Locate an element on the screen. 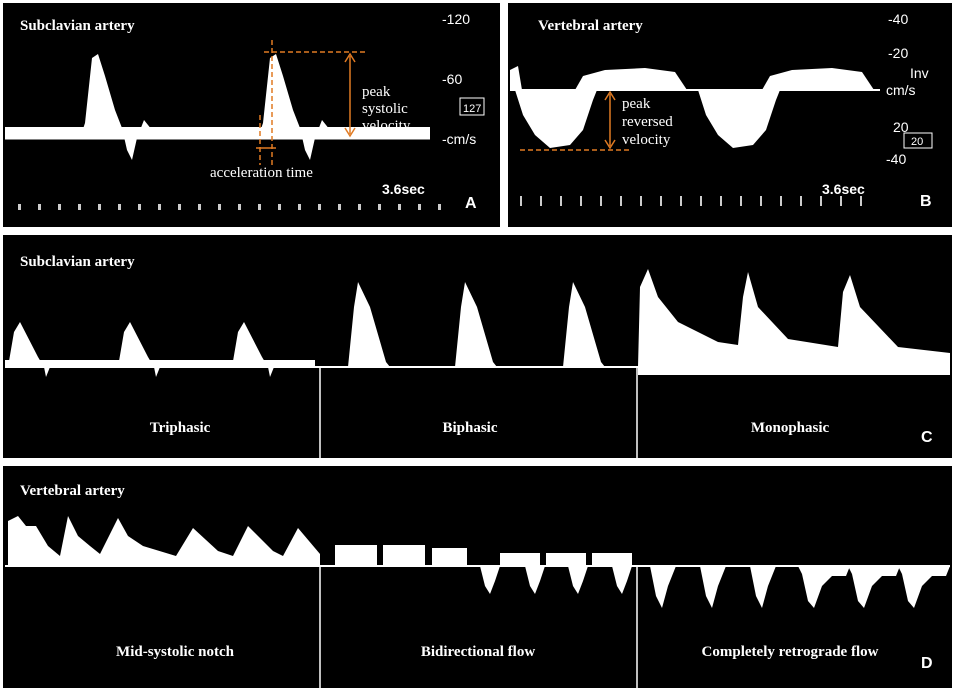 The image size is (957, 692). panel-letter: A is located at coordinates (471, 203).